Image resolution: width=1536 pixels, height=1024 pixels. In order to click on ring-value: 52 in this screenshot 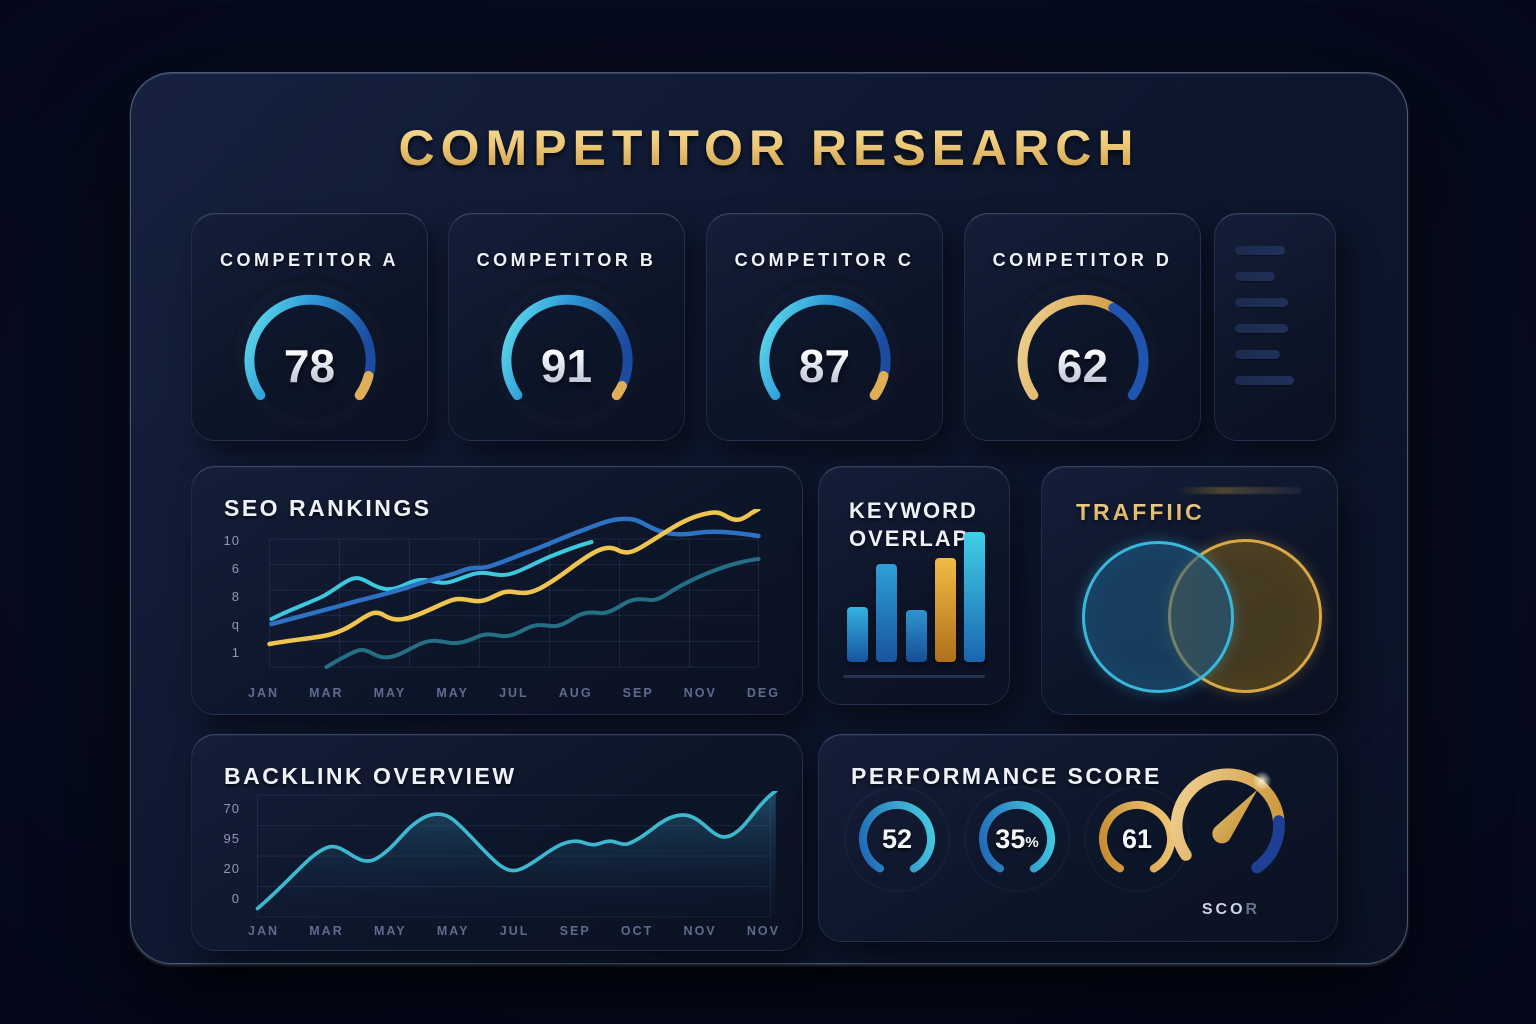, I will do `click(897, 839)`.